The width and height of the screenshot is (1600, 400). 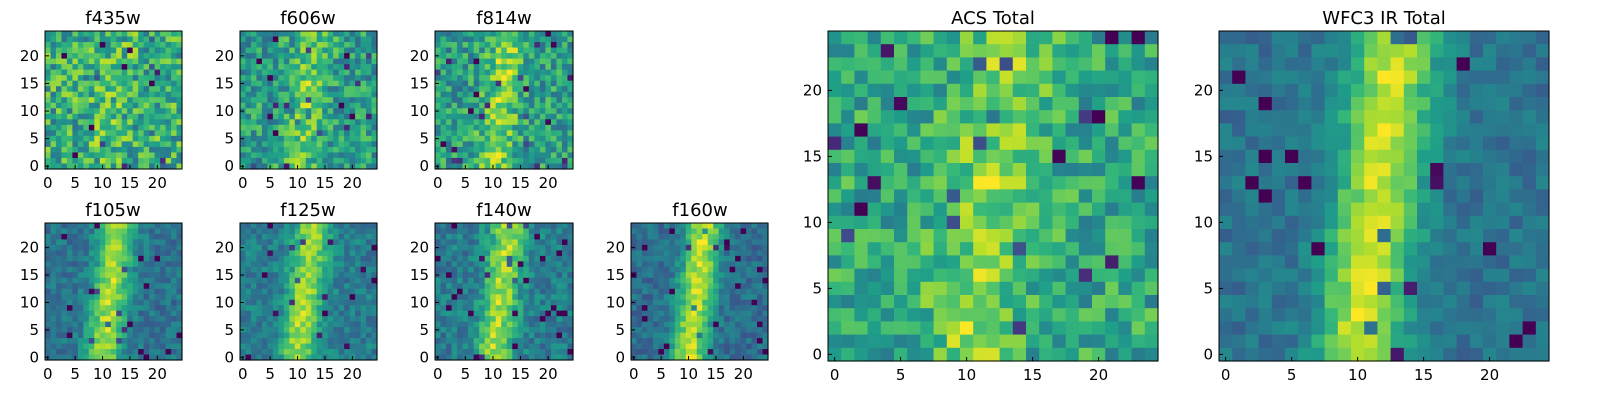 I want to click on y-tick-label: 5, so click(x=424, y=330).